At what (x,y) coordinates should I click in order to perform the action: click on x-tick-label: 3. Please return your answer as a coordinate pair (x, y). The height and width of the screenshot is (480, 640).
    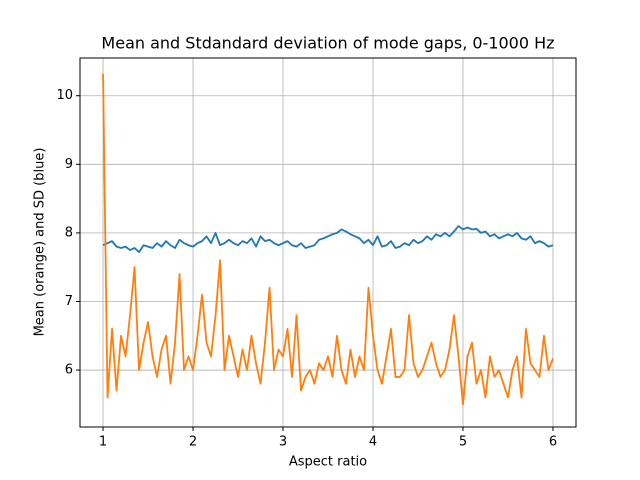
    Looking at the image, I should click on (283, 442).